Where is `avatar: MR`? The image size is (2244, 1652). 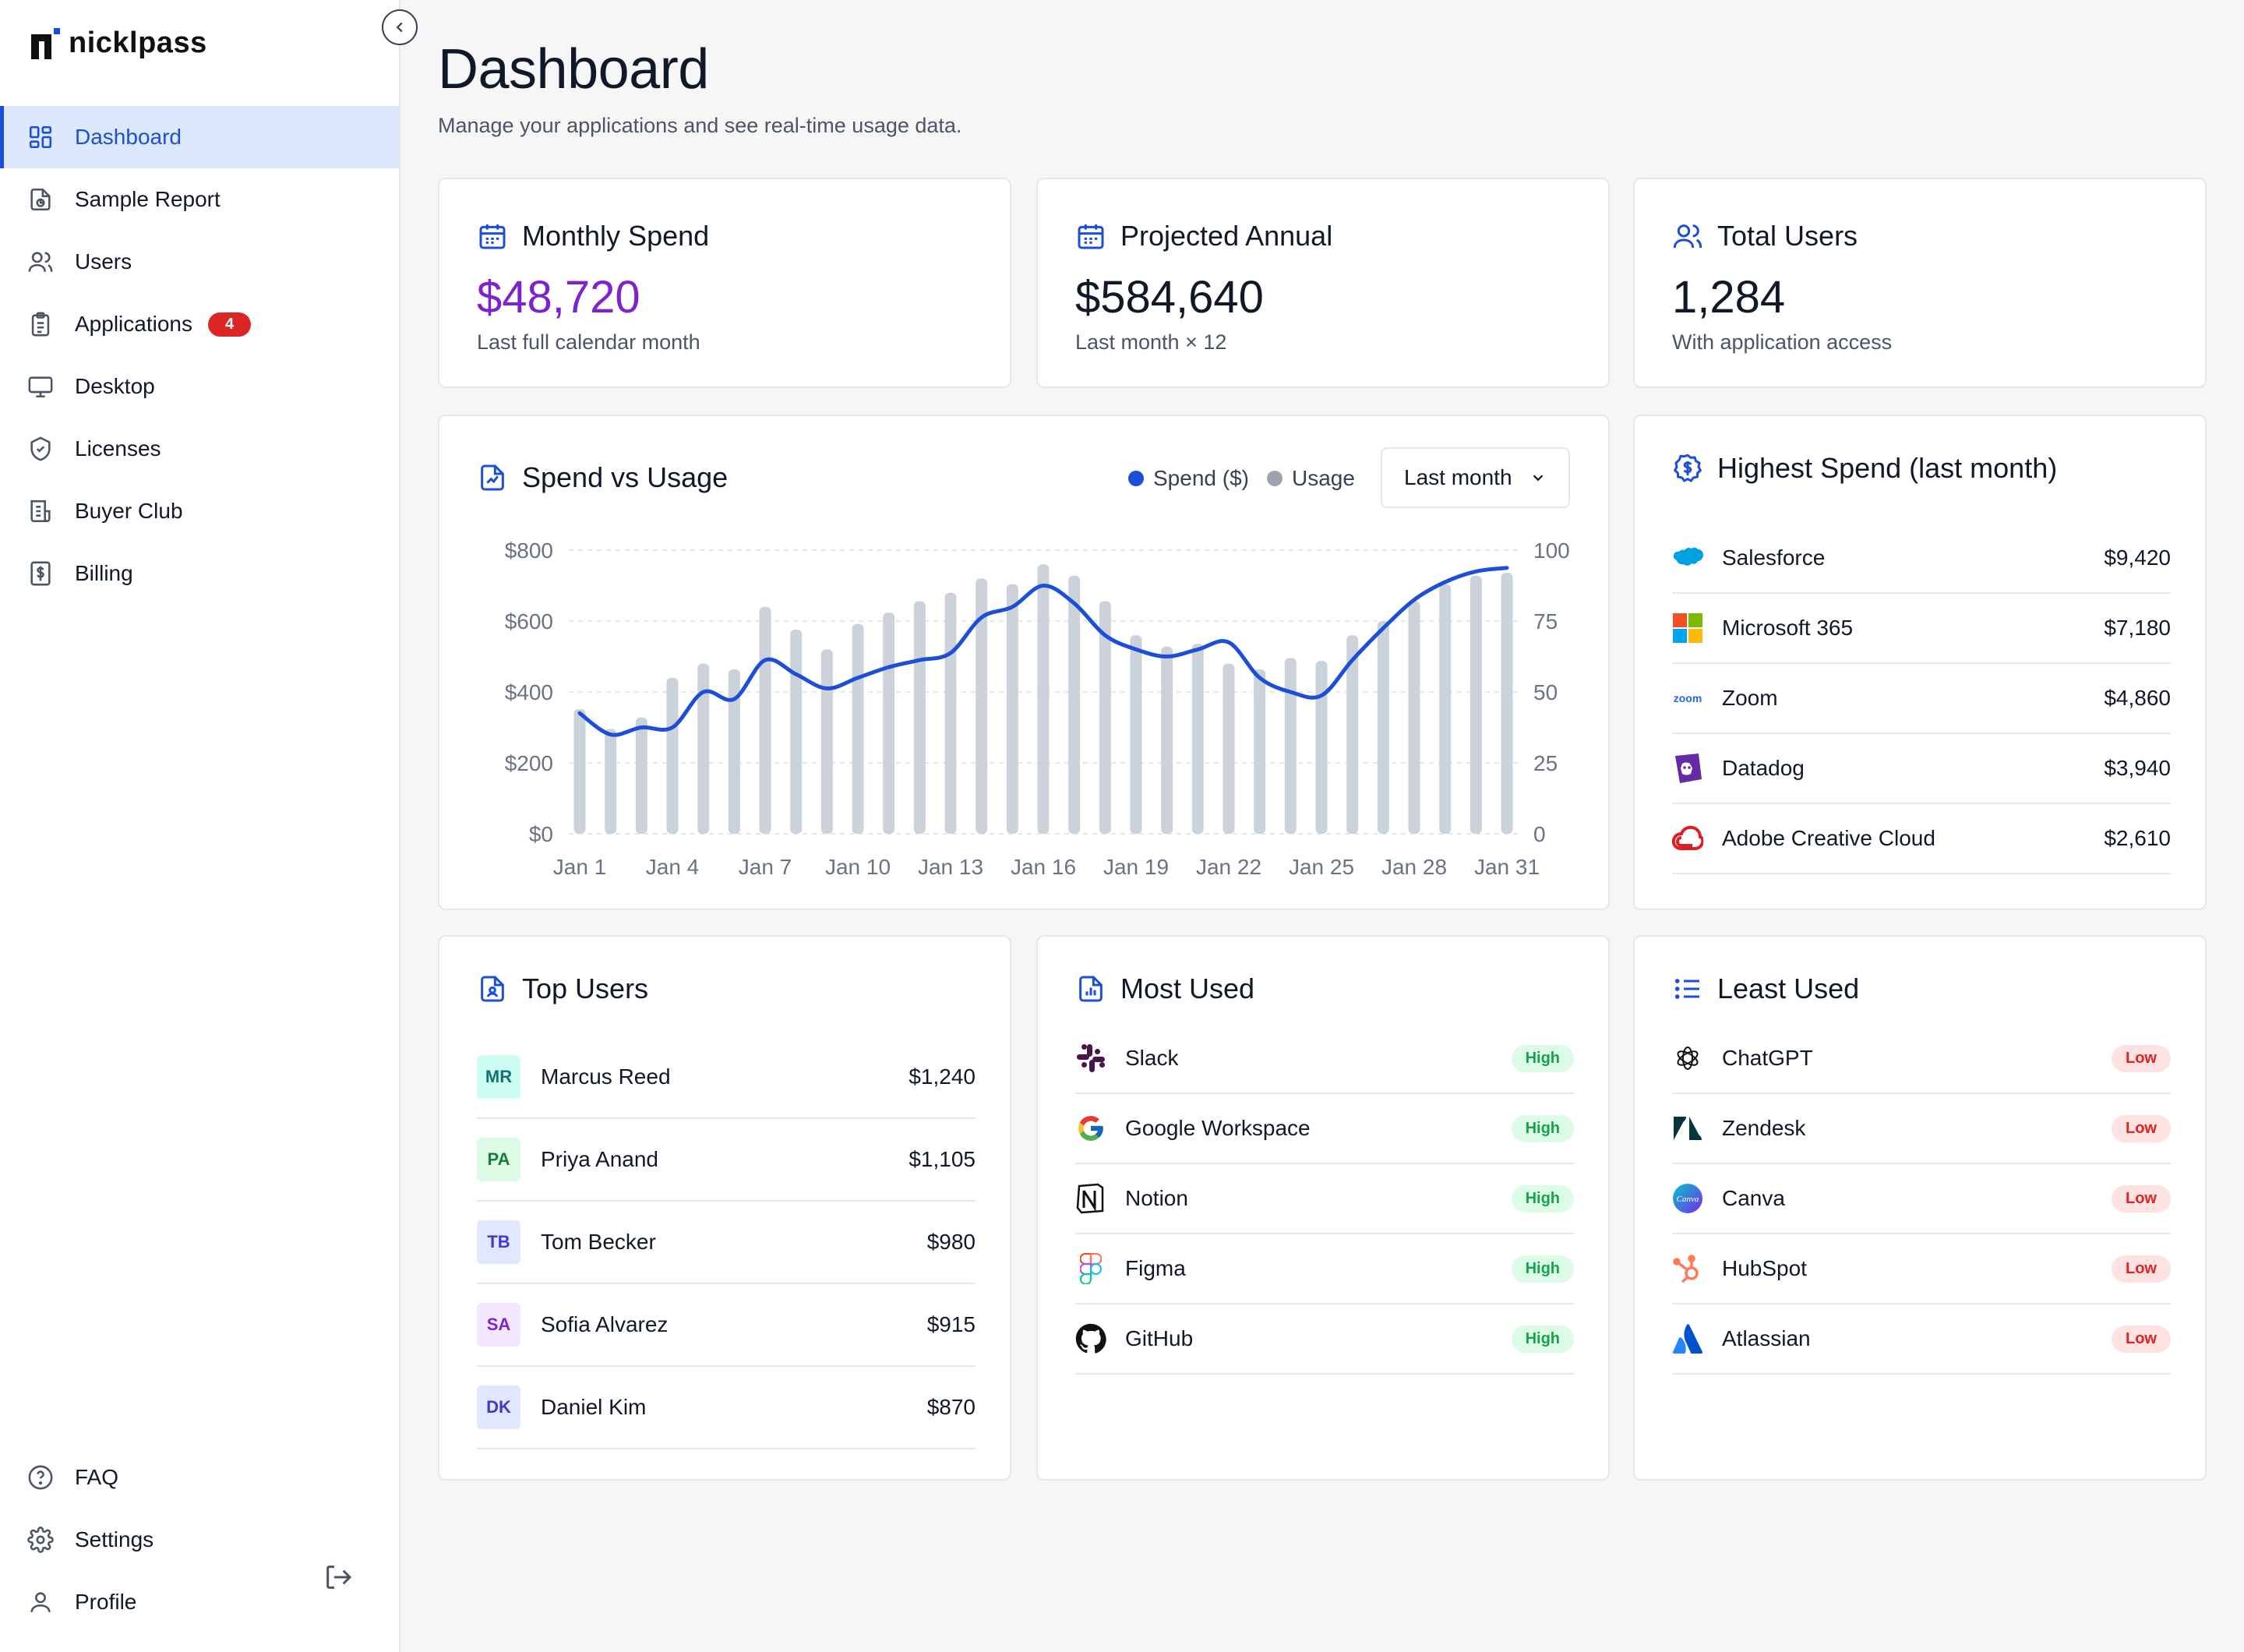 avatar: MR is located at coordinates (498, 1077).